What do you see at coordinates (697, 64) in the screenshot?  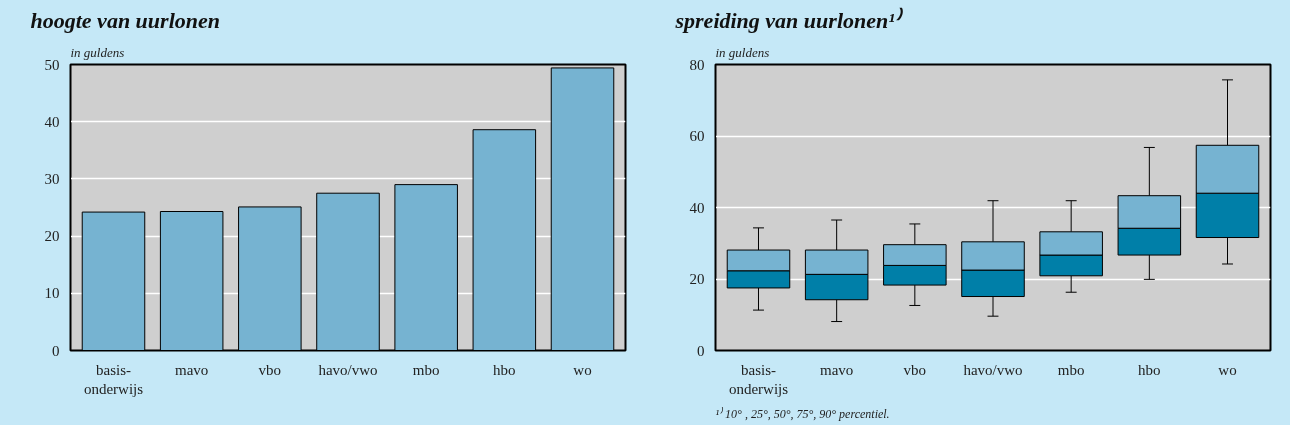 I see `y-tick-label: 80` at bounding box center [697, 64].